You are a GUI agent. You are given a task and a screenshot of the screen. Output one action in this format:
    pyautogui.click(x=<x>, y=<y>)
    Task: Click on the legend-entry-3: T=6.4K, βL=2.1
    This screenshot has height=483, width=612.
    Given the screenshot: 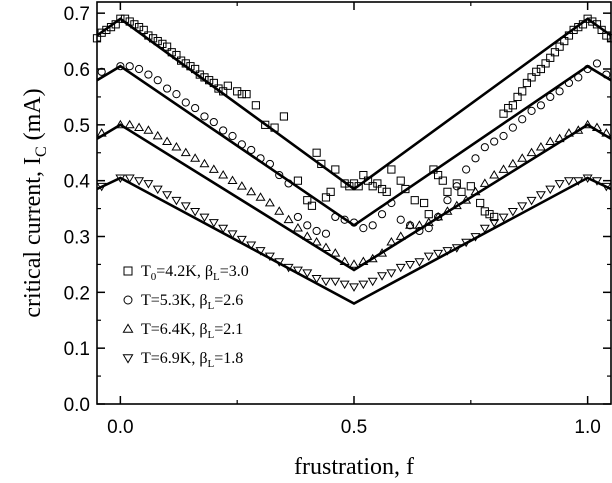 What is the action you would take?
    pyautogui.click(x=182, y=331)
    